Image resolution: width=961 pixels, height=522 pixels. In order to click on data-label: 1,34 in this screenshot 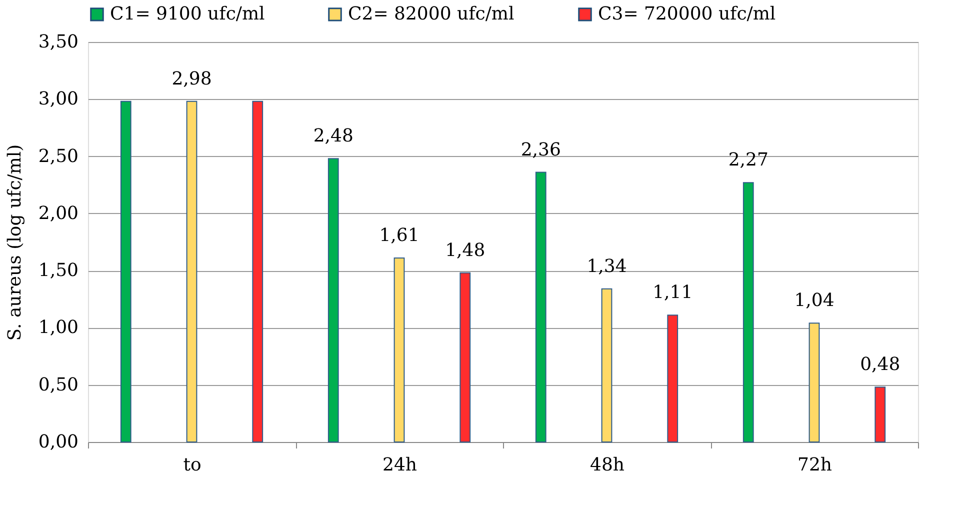, I will do `click(606, 266)`.